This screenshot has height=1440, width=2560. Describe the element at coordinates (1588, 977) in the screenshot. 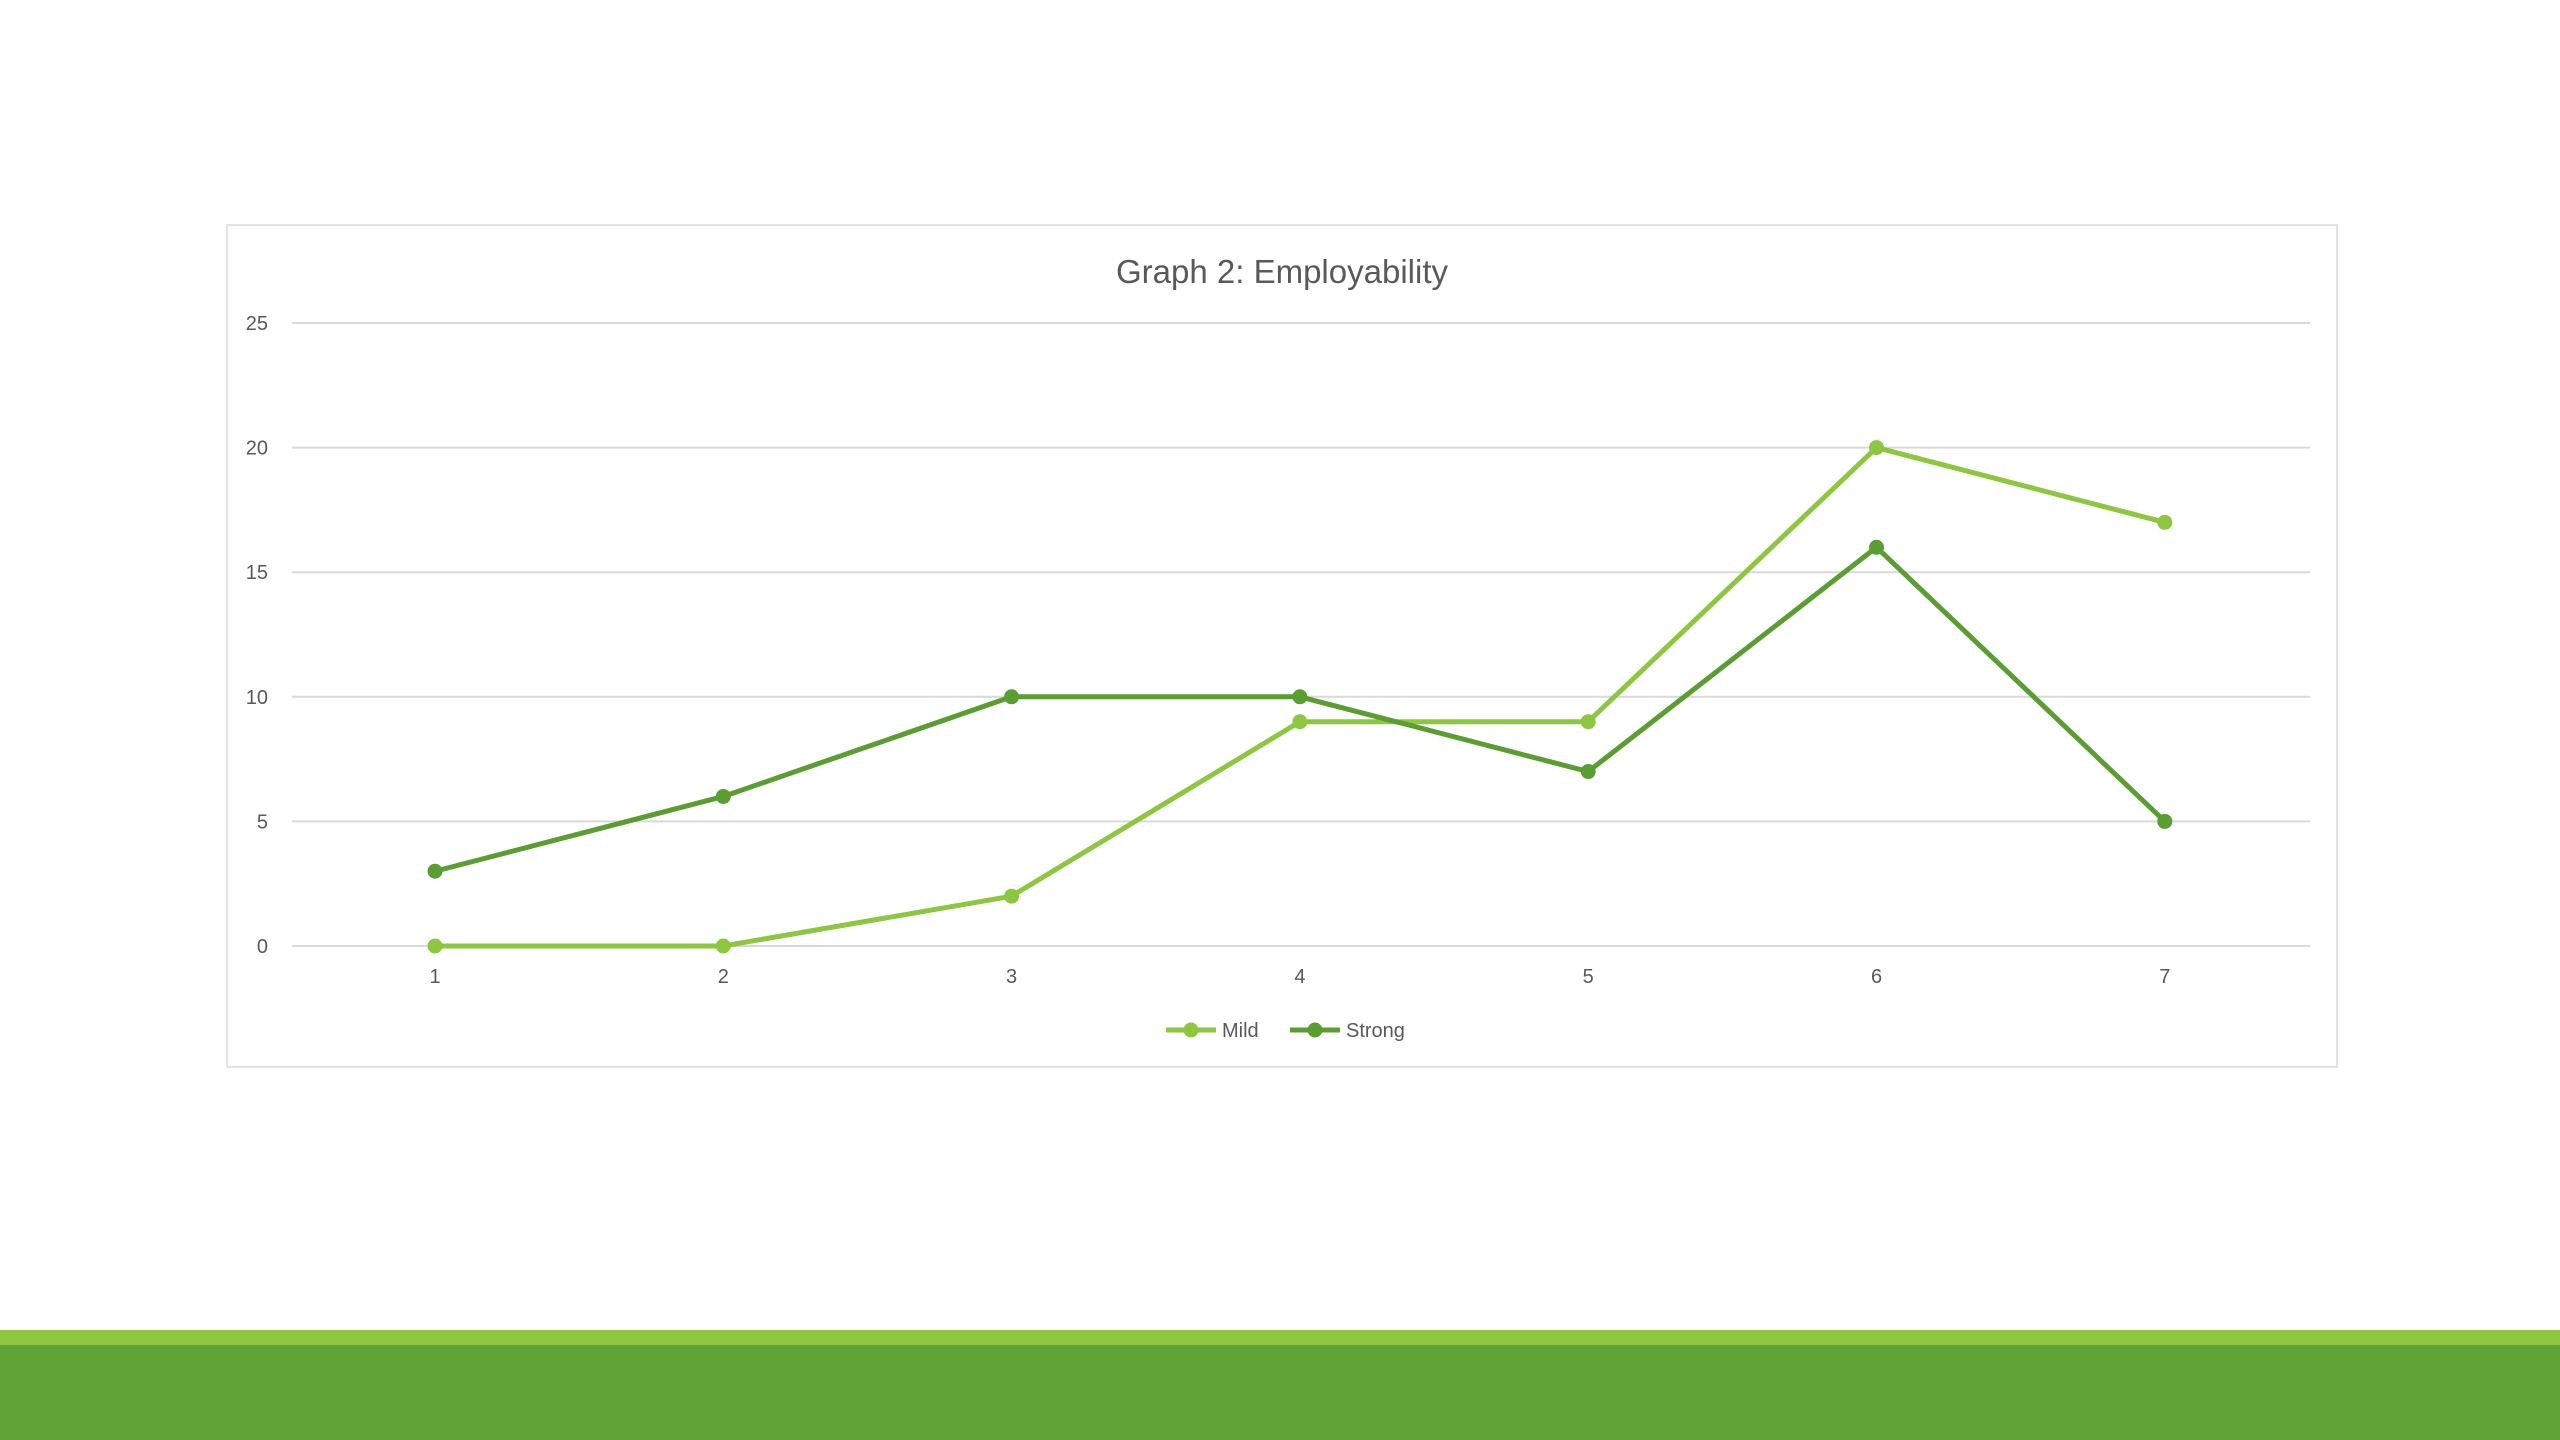

I see `x-tick-label: 5` at that location.